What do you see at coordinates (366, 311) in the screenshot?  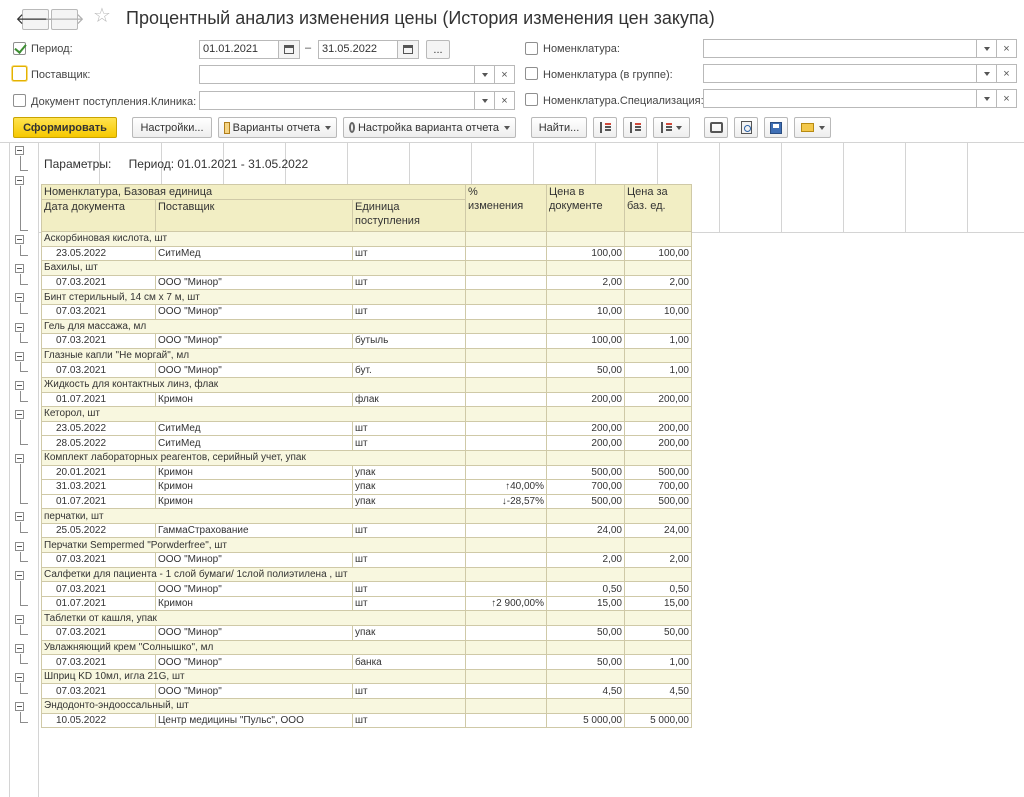 I see `detail-row: 07.03.2021 ООО "Минор" шт 10,00 10,00` at bounding box center [366, 311].